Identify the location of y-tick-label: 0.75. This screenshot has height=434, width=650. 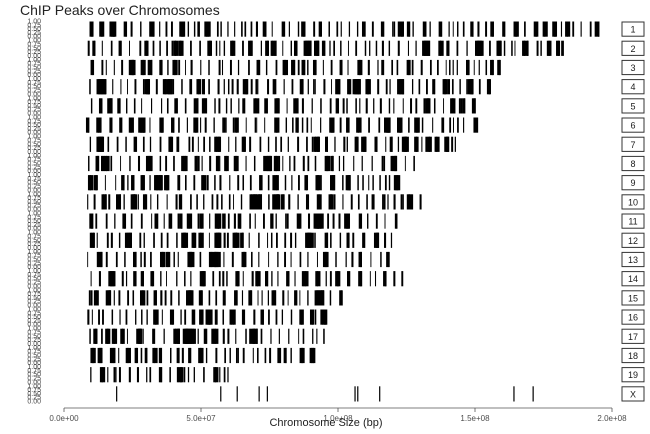
(34, 275).